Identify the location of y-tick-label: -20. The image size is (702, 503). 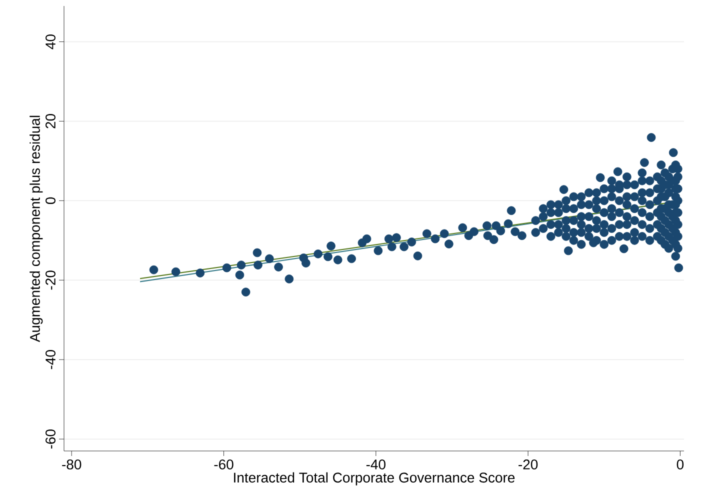
(51, 280).